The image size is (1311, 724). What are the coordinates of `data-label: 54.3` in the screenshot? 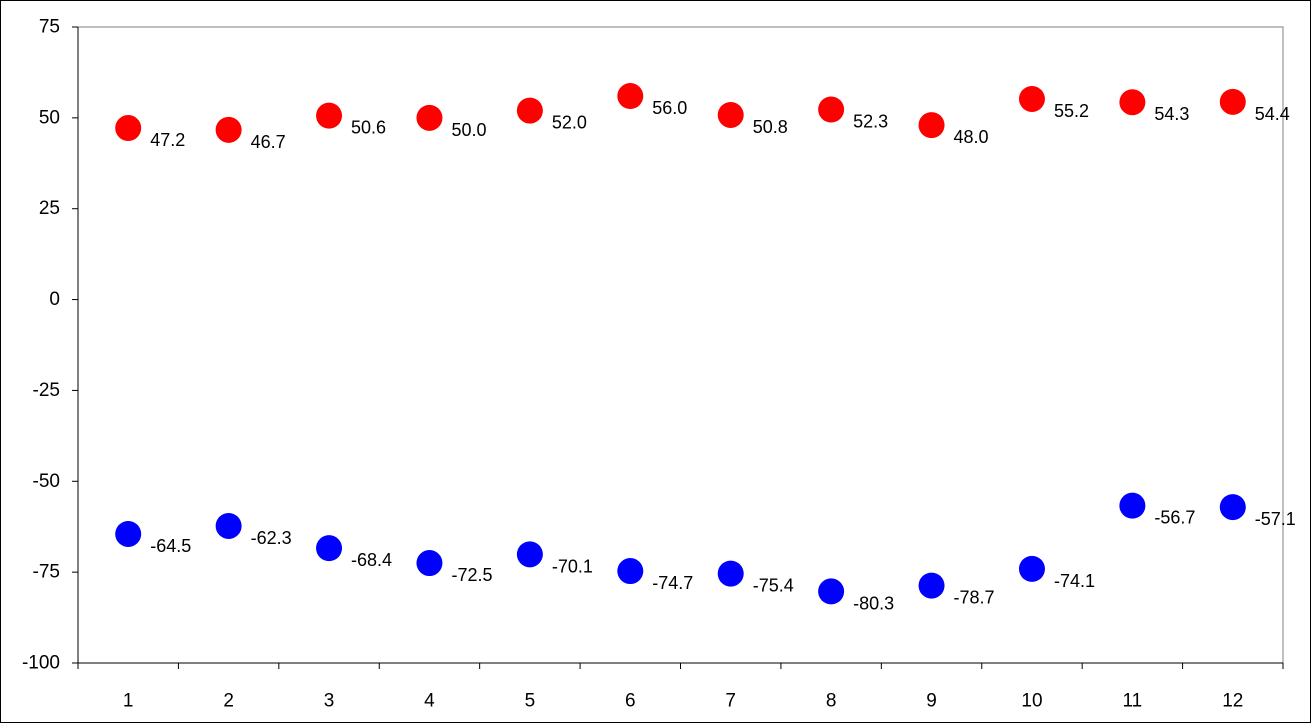 It's located at (1171, 114).